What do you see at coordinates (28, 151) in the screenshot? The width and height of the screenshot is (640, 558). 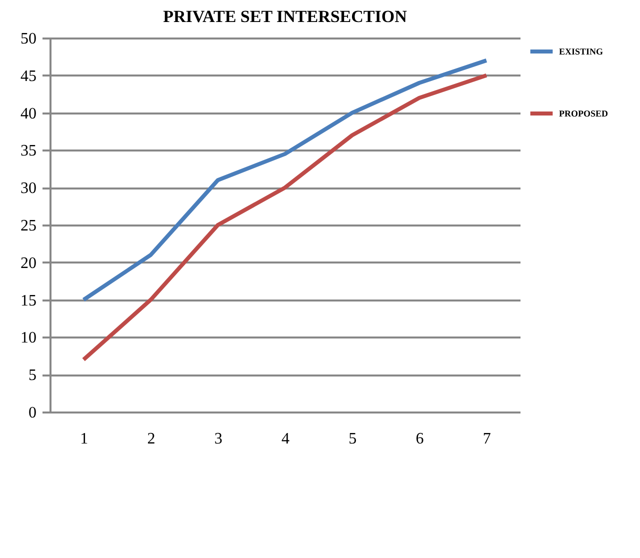 I see `y-tick-label: 35` at bounding box center [28, 151].